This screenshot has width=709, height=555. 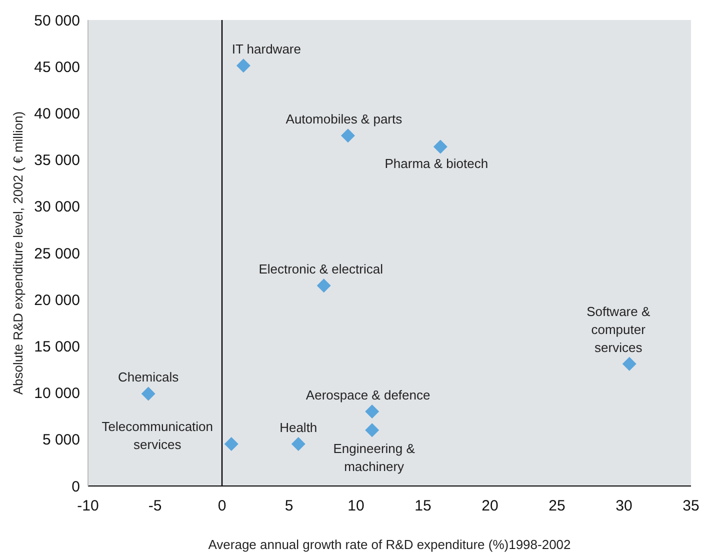 I want to click on x-tick-label: 25, so click(x=557, y=506).